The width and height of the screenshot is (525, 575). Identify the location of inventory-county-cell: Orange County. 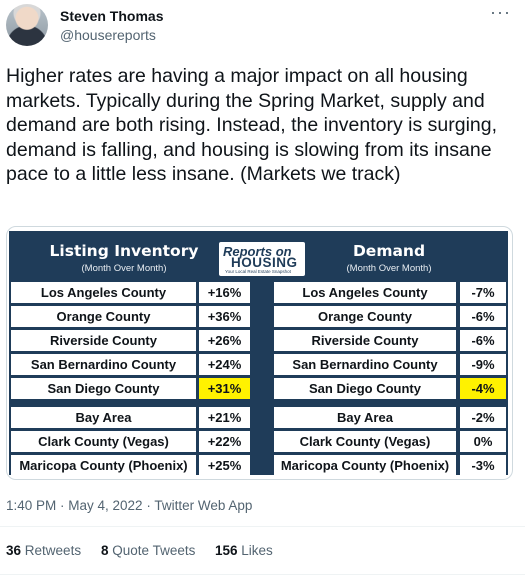
(103, 316).